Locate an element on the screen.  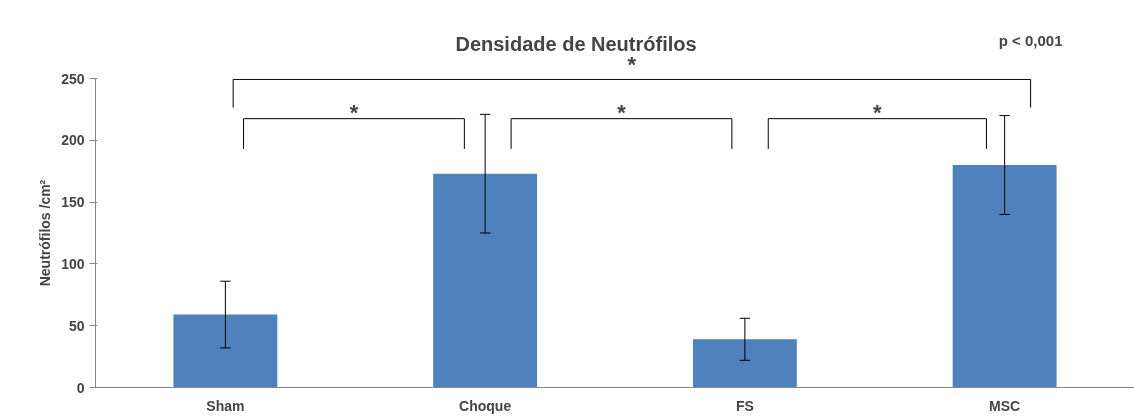
y-axis-title: Neutrófilos /cm² is located at coordinates (45, 233).